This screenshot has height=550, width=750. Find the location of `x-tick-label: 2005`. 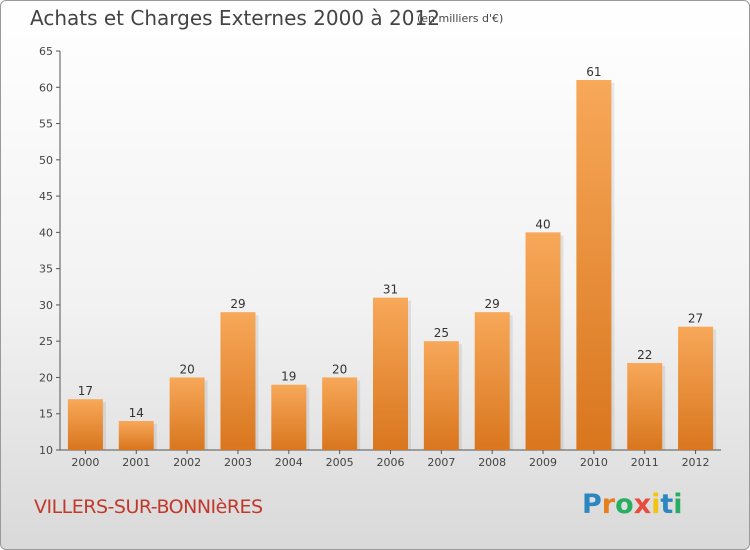

x-tick-label: 2005 is located at coordinates (340, 462).